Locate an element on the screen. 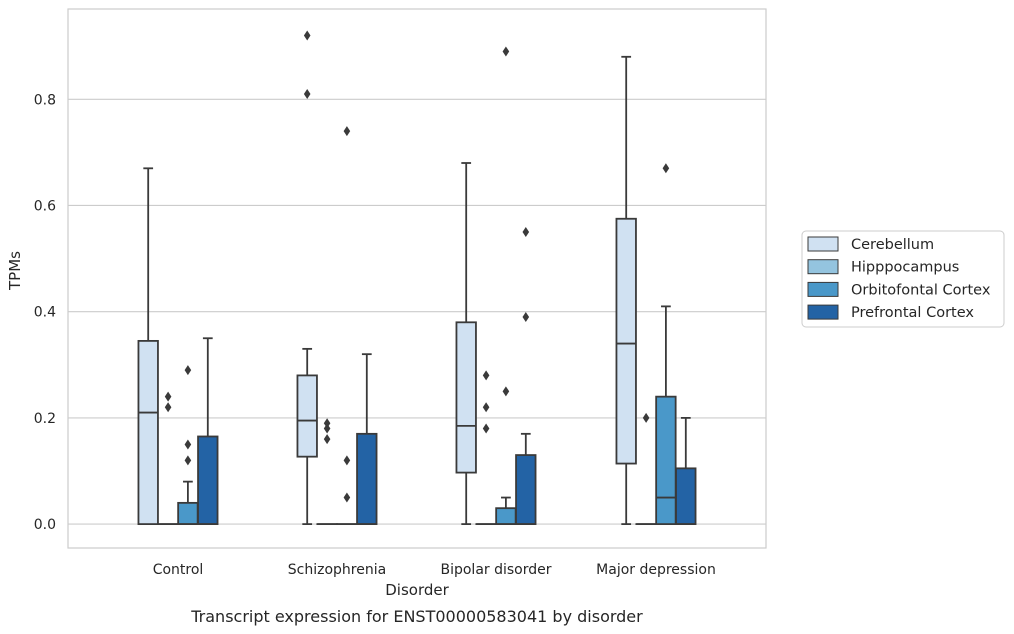  legend-label: Cerebellum is located at coordinates (892, 245).